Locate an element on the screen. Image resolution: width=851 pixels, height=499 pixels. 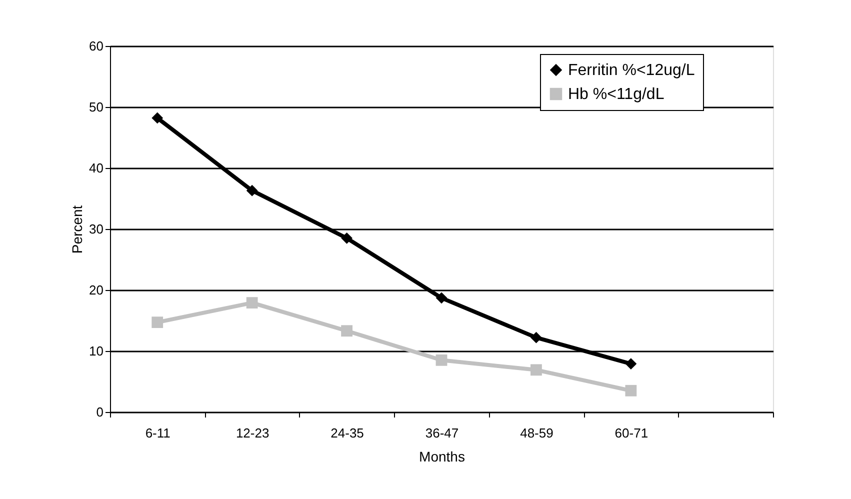
y-tick-label: 40 is located at coordinates (96, 168).